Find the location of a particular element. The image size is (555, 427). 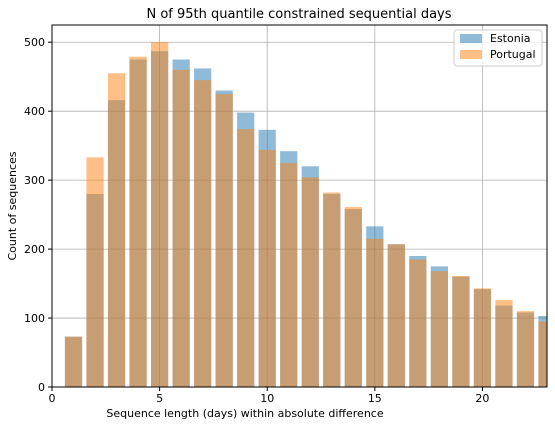

x-tick-label: 15 is located at coordinates (375, 398).